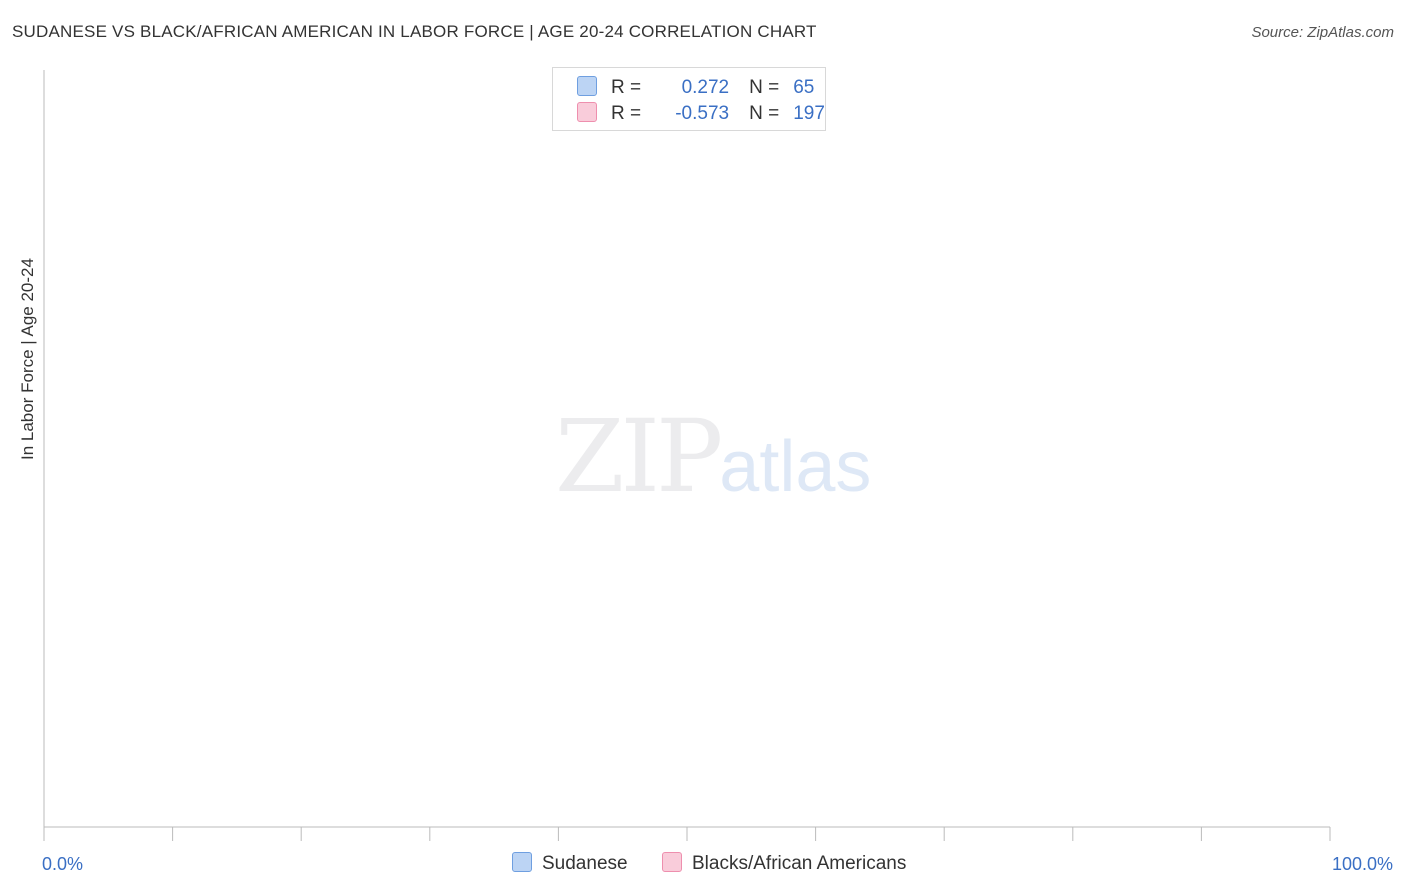  I want to click on x-tick-label-max: 100.0%, so click(1362, 864).